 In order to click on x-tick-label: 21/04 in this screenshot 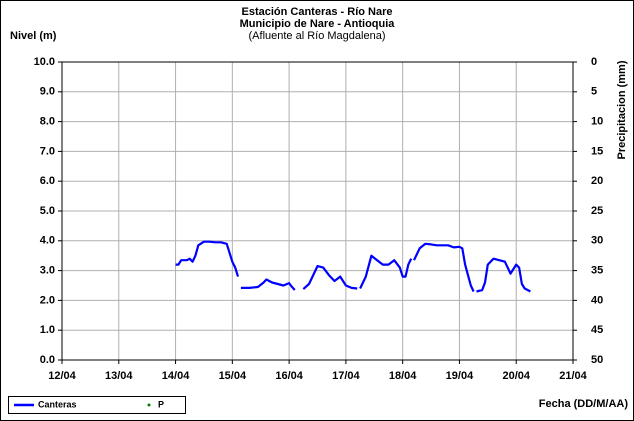, I will do `click(573, 376)`.